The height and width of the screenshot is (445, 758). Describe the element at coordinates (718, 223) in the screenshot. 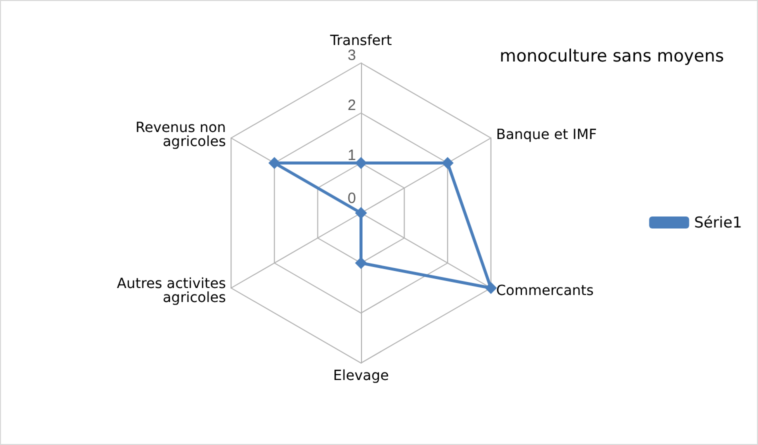

I see `legend-label: Série1` at that location.